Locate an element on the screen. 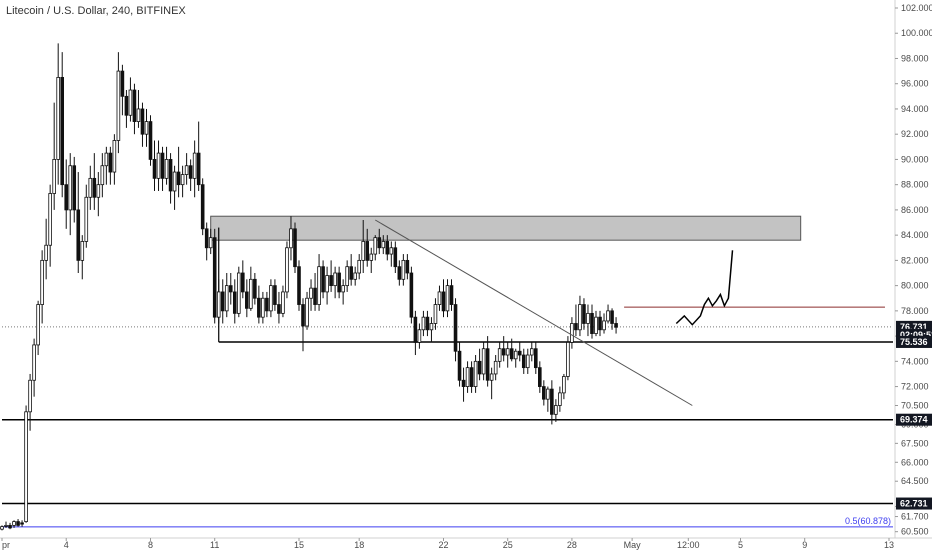  price-tag is located at coordinates (914, 419).